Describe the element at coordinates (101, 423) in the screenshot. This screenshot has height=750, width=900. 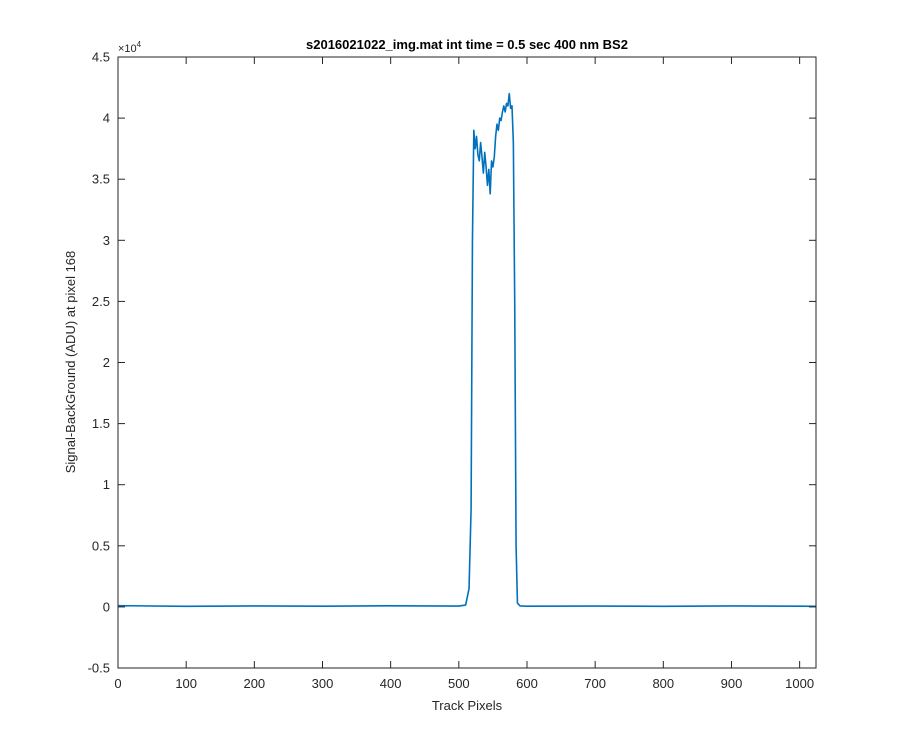
I see `y-tick-label: 1.5` at that location.